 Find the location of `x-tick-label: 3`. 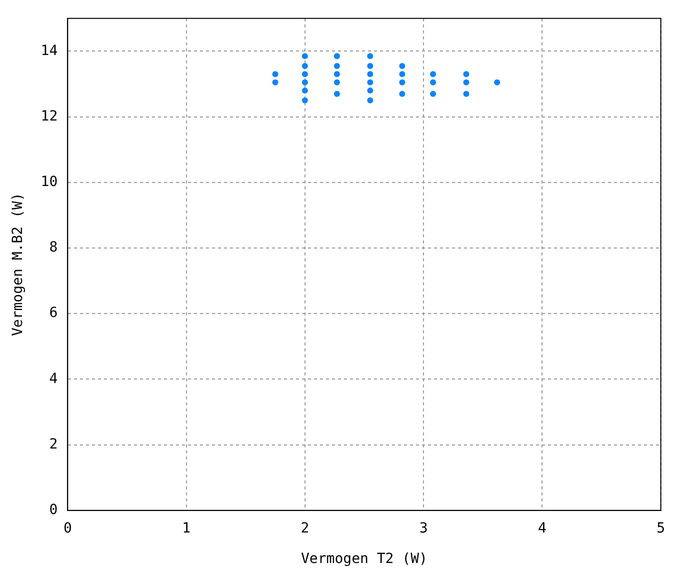

x-tick-label: 3 is located at coordinates (423, 528).